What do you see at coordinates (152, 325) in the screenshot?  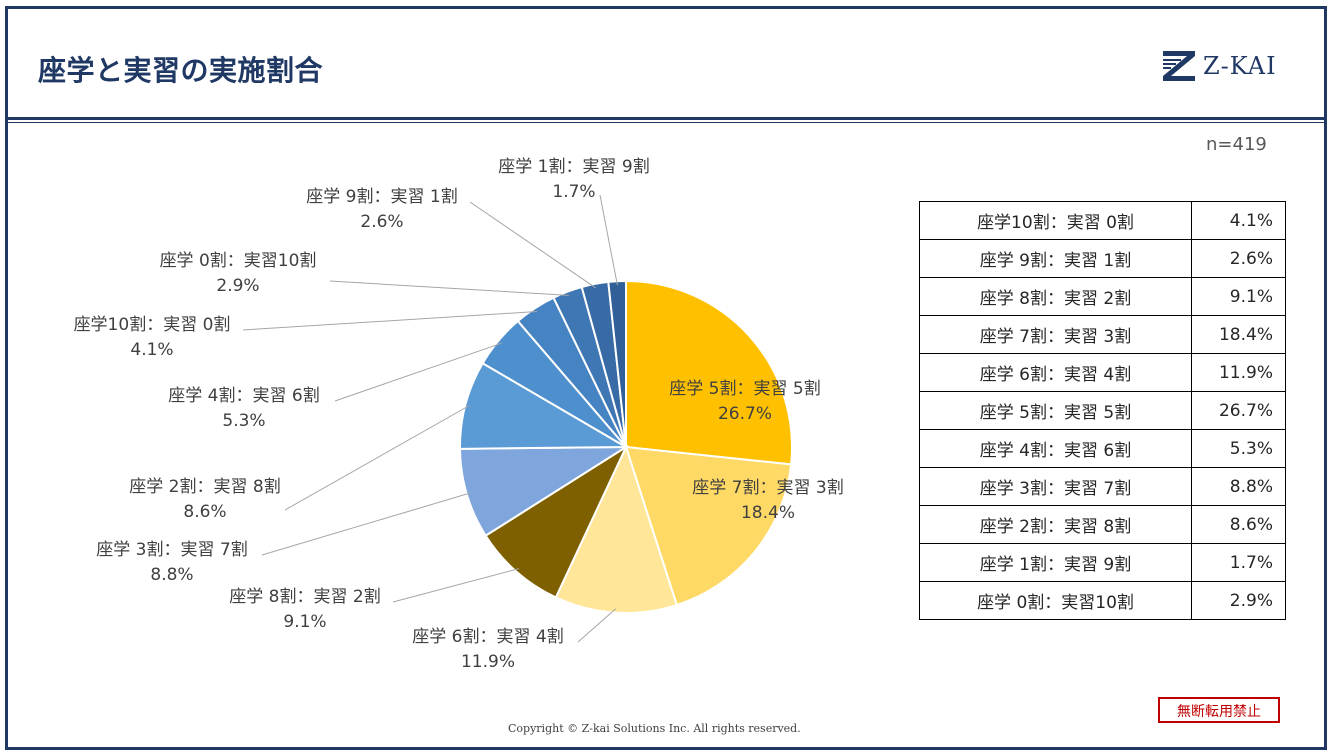 I see `slice-label: 座学10割：実習 0割` at bounding box center [152, 325].